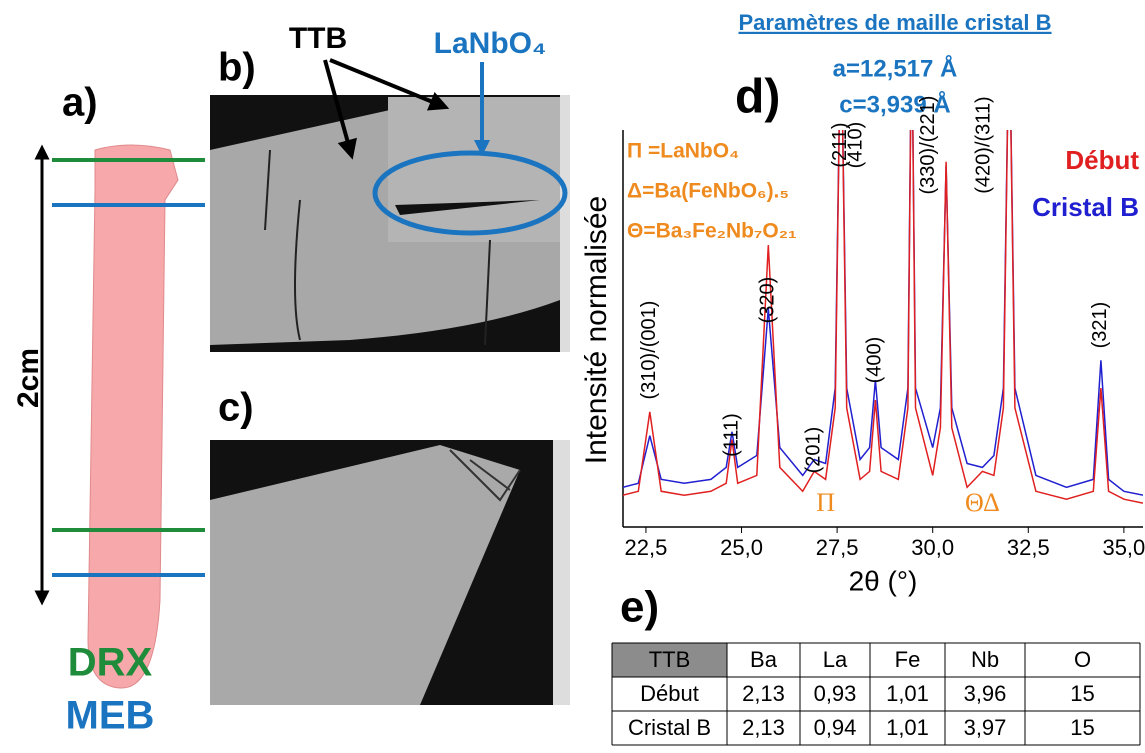 This screenshot has height=753, width=1145. Describe the element at coordinates (318, 38) in the screenshot. I see `ttb-label: TTB` at that location.